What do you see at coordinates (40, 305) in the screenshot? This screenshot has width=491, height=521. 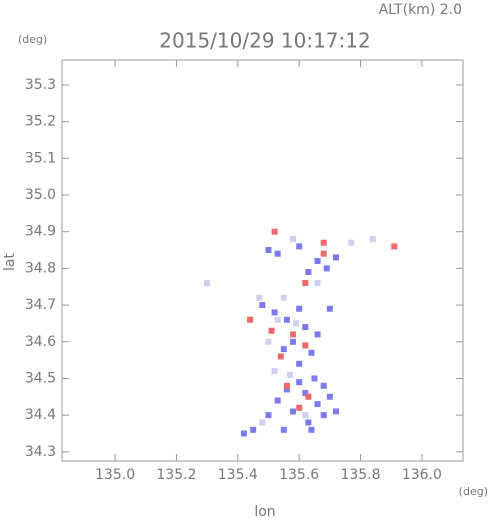 I see `y-tick-label: 34.7` at bounding box center [40, 305].